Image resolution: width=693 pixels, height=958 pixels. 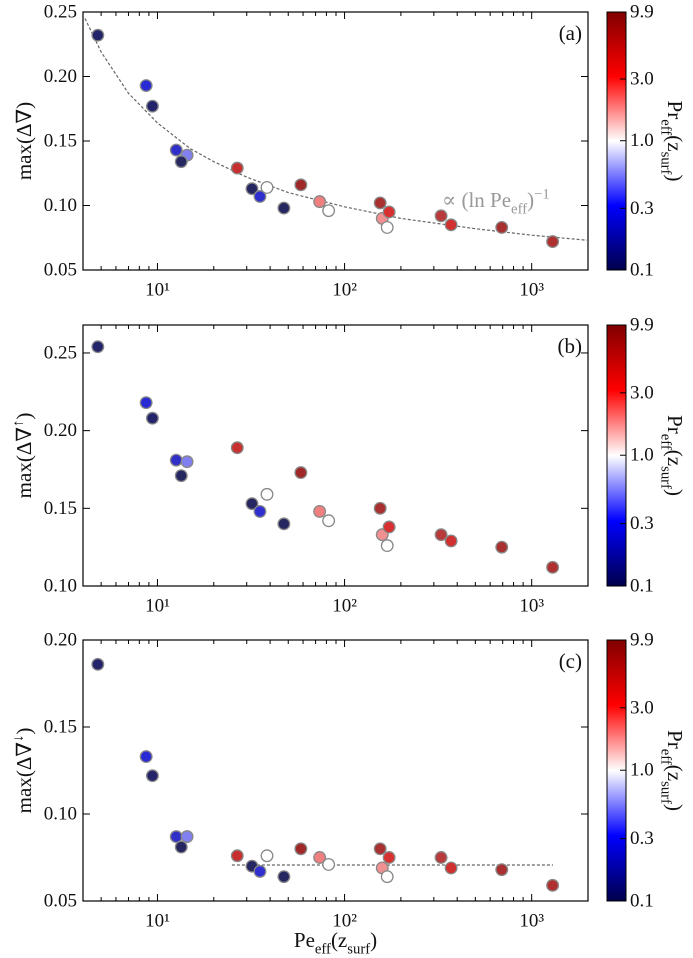 I want to click on y-axis-label: max(Δ∇), so click(x=24, y=141).